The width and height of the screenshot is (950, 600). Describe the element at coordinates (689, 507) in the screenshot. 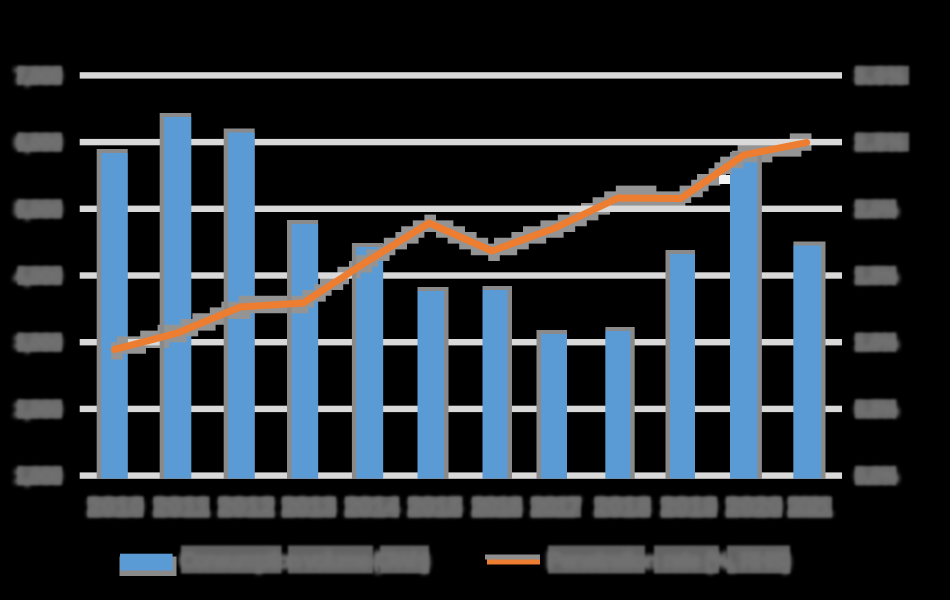

I see `svg-text: 2019` at that location.